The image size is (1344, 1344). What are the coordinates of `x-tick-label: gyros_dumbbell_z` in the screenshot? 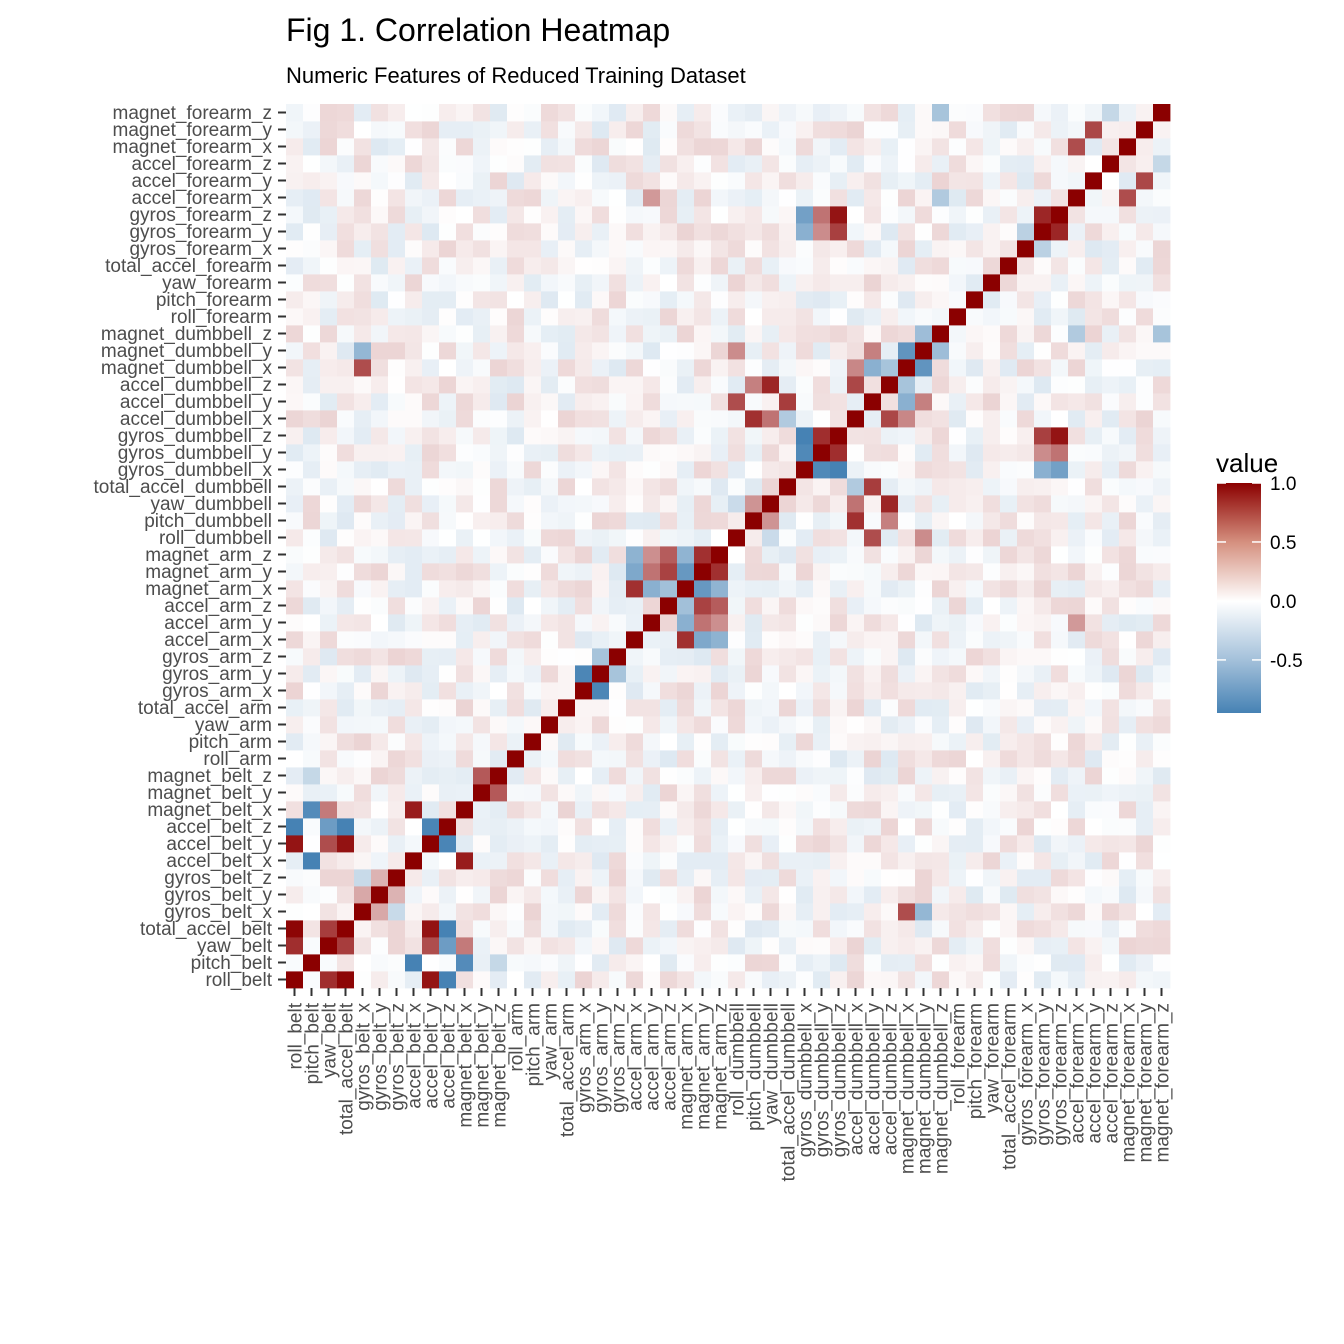 It's located at (840, 1080).